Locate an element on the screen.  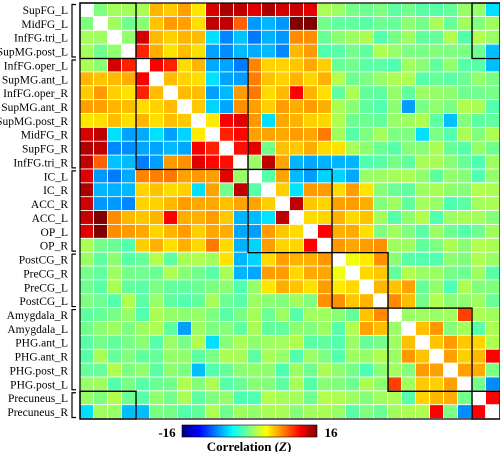
cell-Precuneus_L-IC_L is located at coordinates (255, 398).